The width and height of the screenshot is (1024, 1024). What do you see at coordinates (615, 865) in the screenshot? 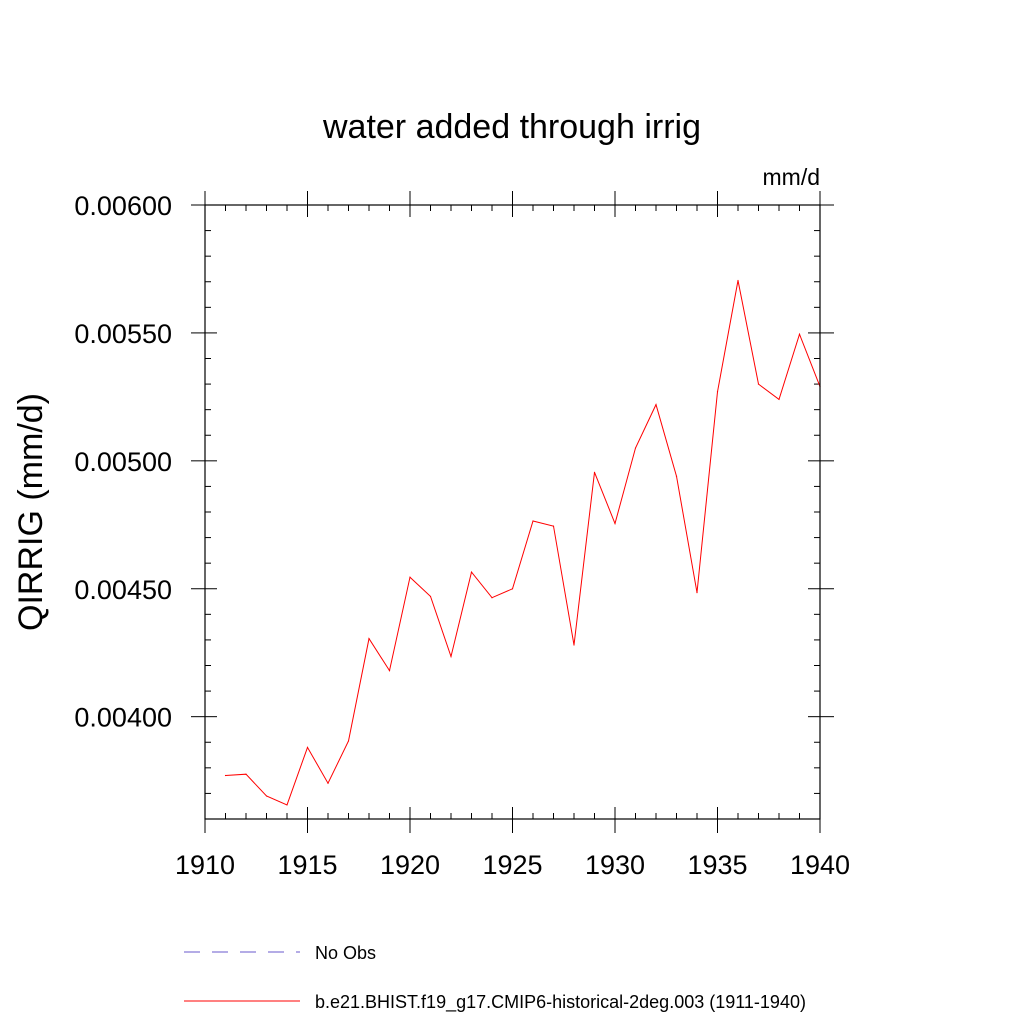
I see `x-tick-label: 1930` at bounding box center [615, 865].